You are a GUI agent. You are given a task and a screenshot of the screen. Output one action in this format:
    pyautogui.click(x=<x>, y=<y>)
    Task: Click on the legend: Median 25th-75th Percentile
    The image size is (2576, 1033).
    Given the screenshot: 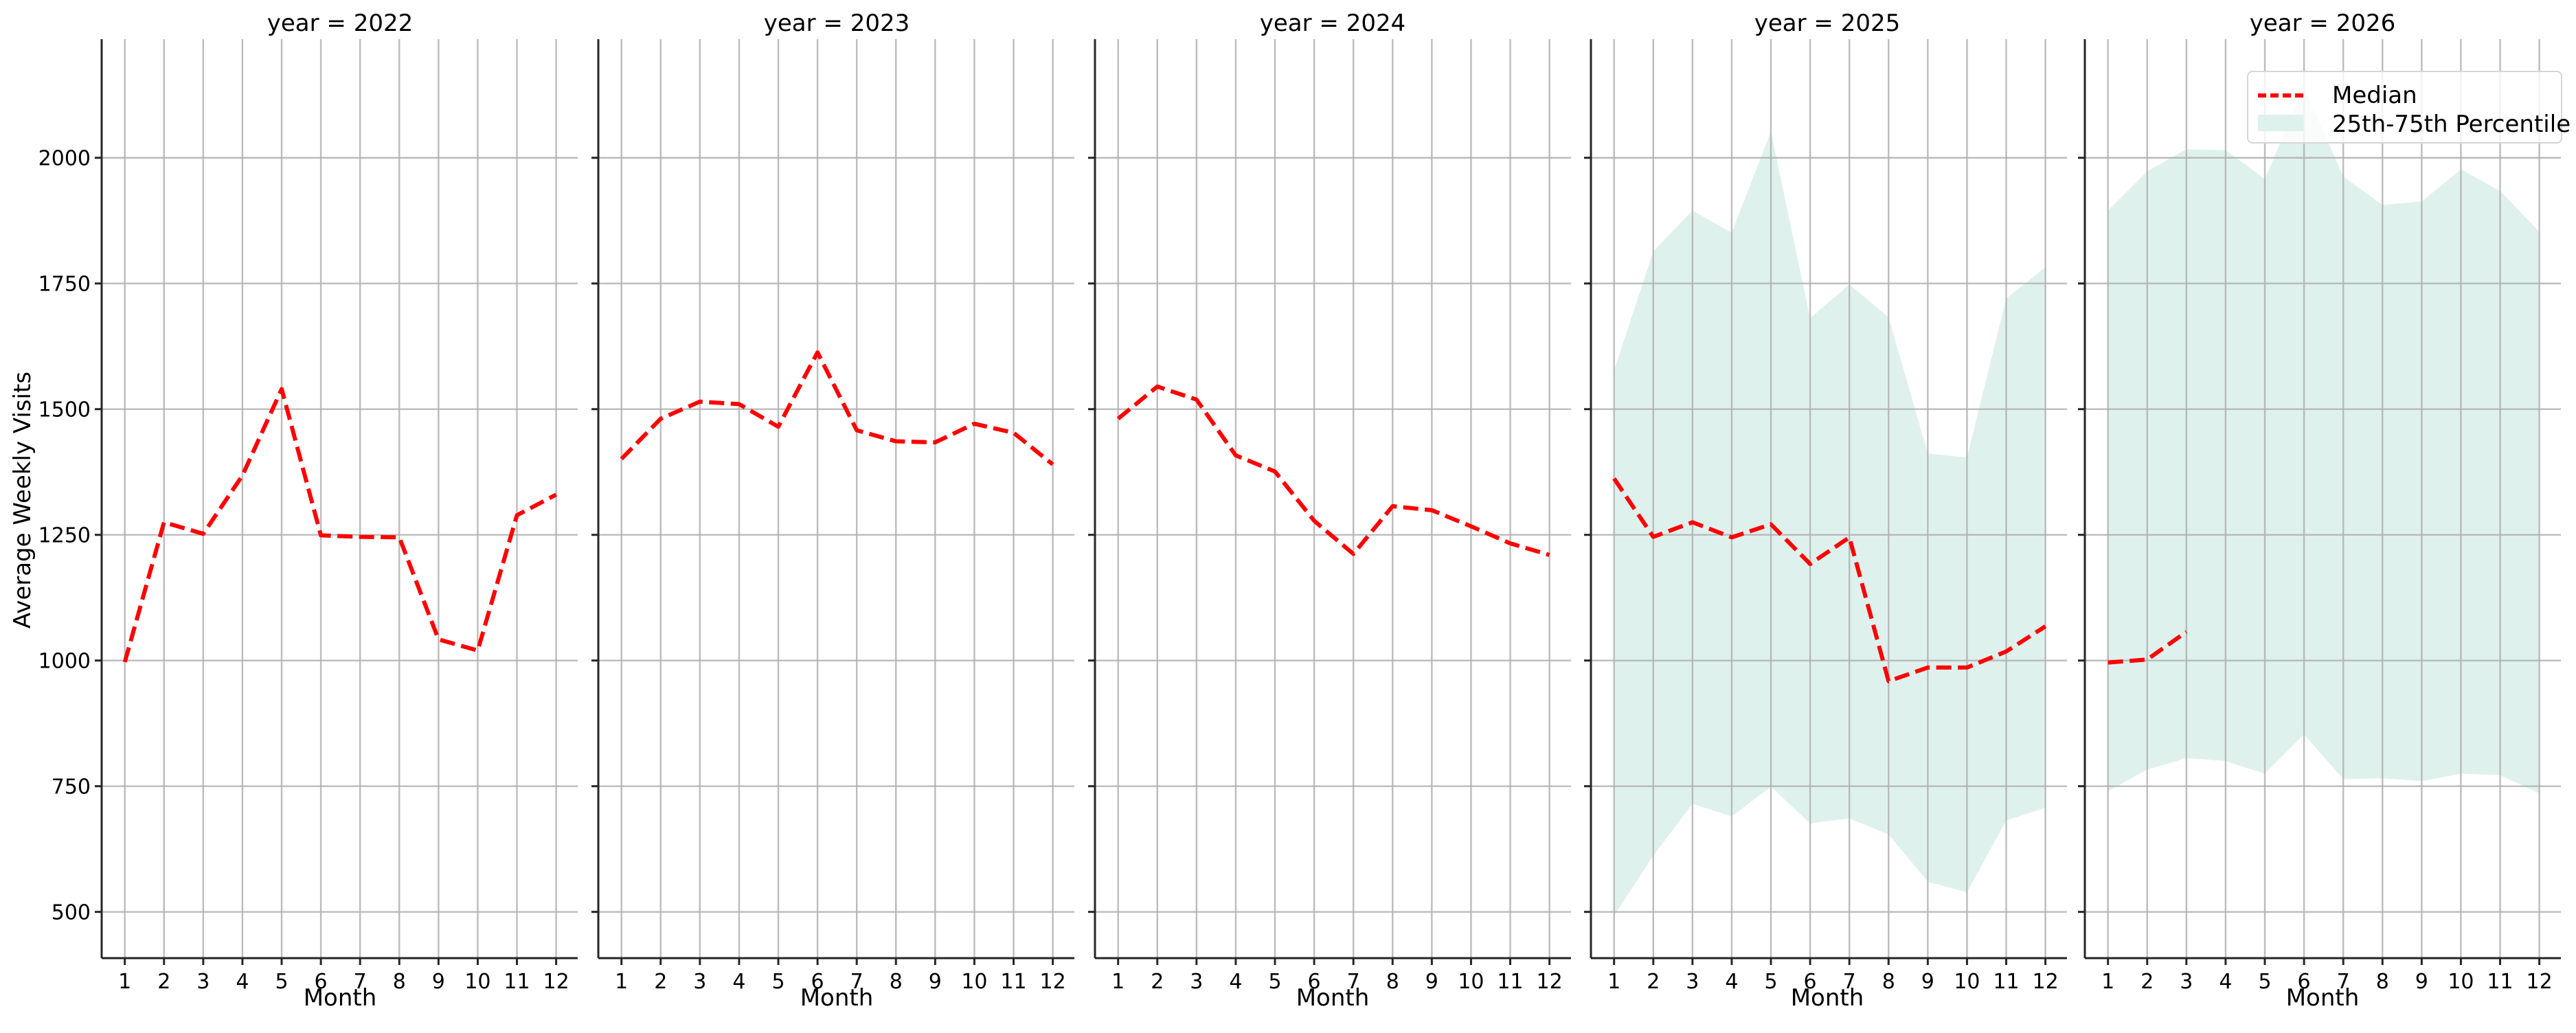 What is the action you would take?
    pyautogui.click(x=2409, y=108)
    